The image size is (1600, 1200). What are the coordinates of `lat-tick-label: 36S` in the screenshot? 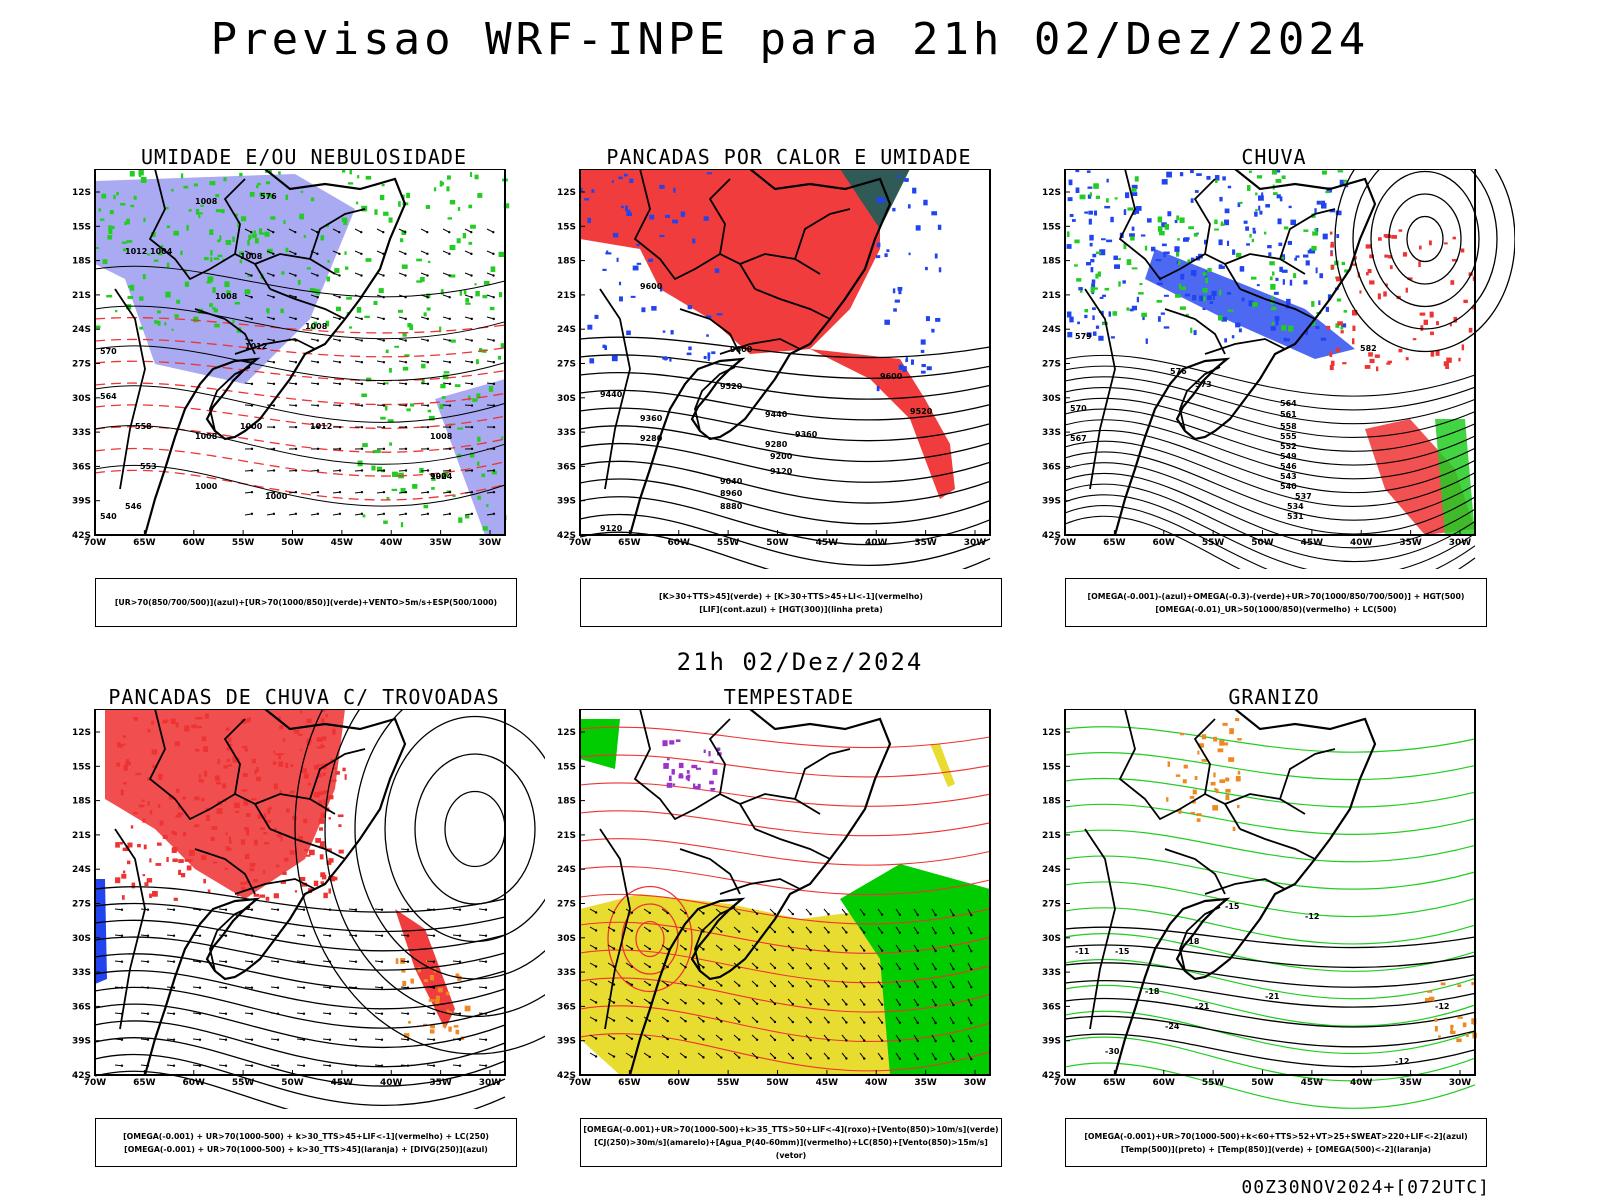 It's located at (566, 467).